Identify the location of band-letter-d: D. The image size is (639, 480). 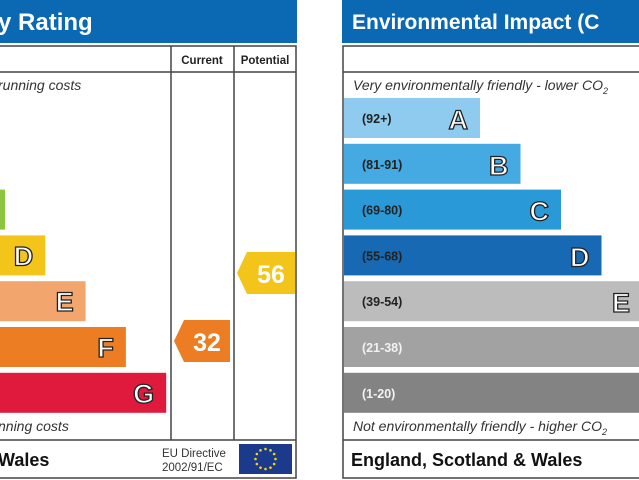
(24, 256).